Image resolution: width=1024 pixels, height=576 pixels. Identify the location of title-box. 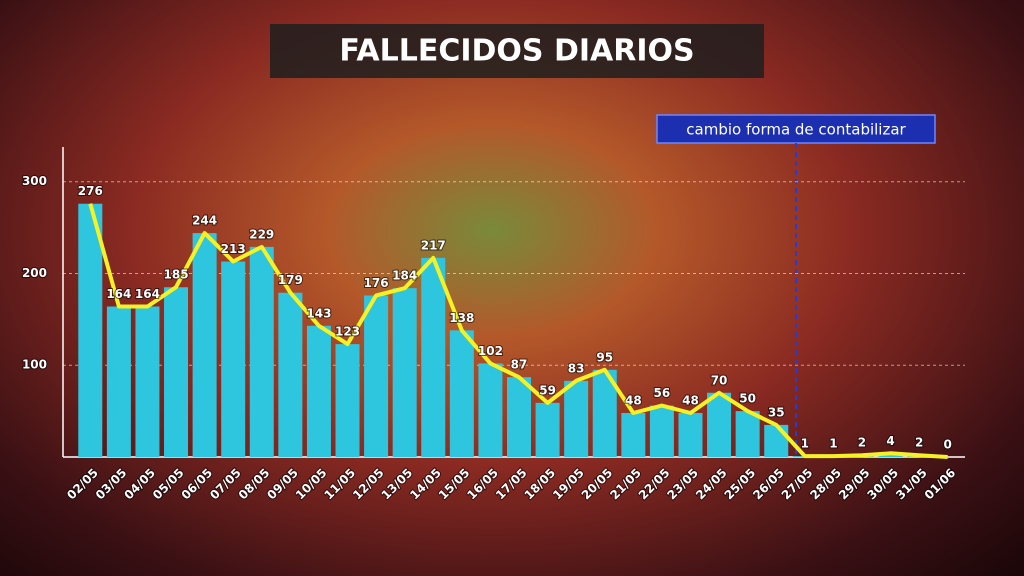
(517, 51).